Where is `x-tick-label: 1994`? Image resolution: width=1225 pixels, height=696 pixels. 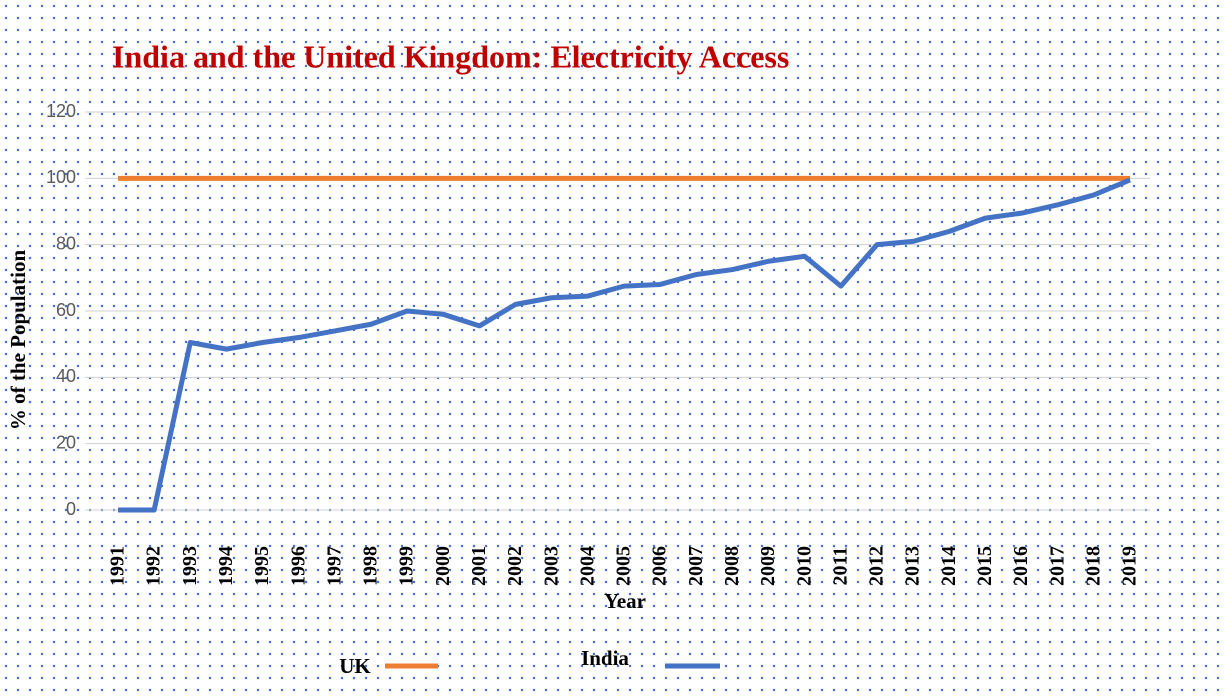
x-tick-label: 1994 is located at coordinates (226, 566).